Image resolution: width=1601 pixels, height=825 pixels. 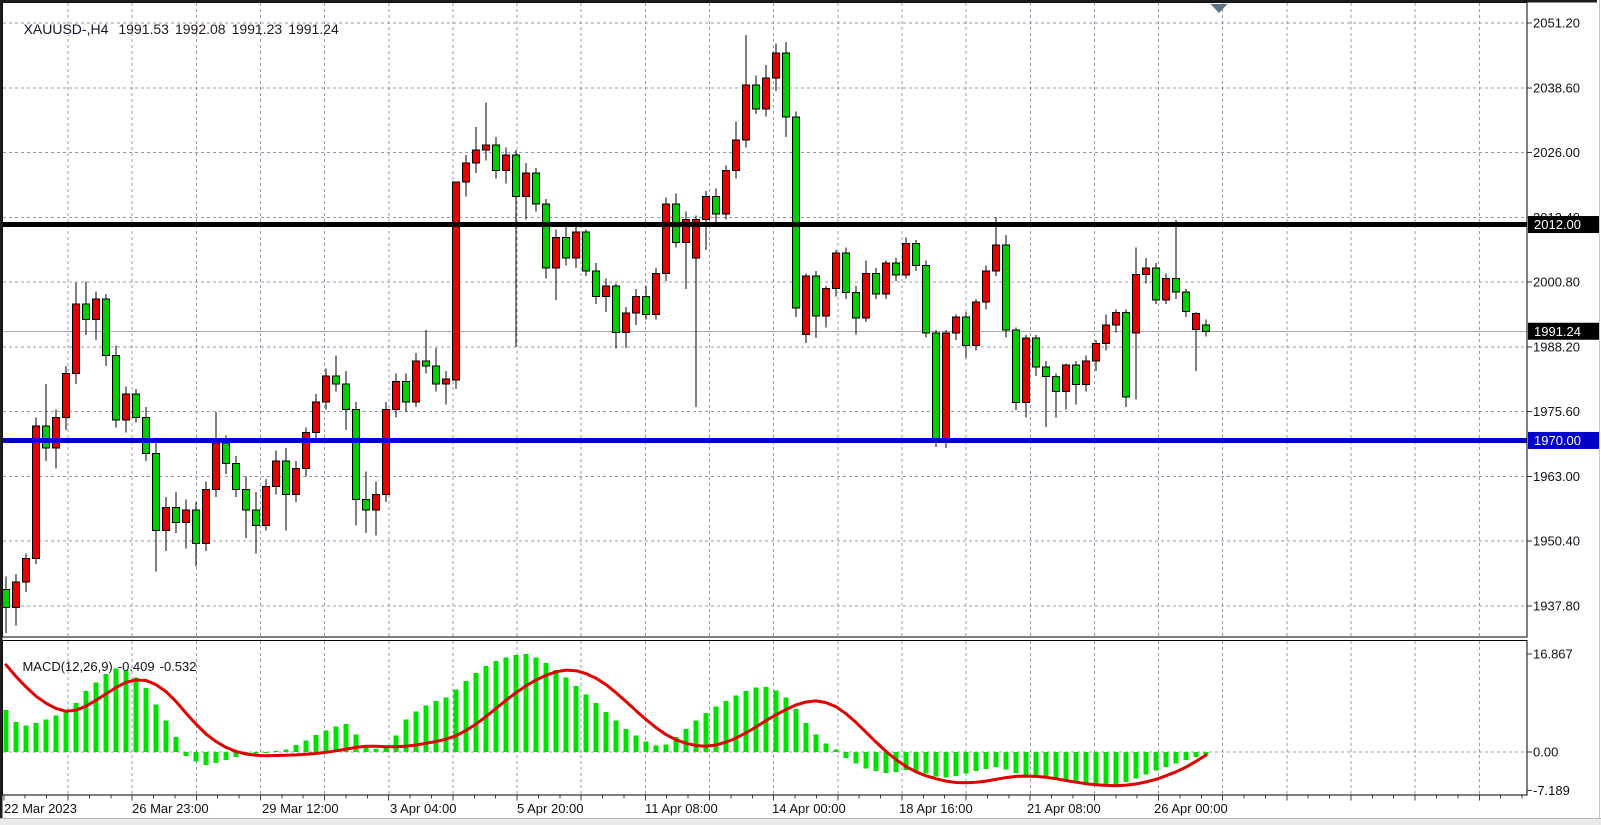 What do you see at coordinates (550, 808) in the screenshot?
I see `time-tick-label: 5 Apr 20:00` at bounding box center [550, 808].